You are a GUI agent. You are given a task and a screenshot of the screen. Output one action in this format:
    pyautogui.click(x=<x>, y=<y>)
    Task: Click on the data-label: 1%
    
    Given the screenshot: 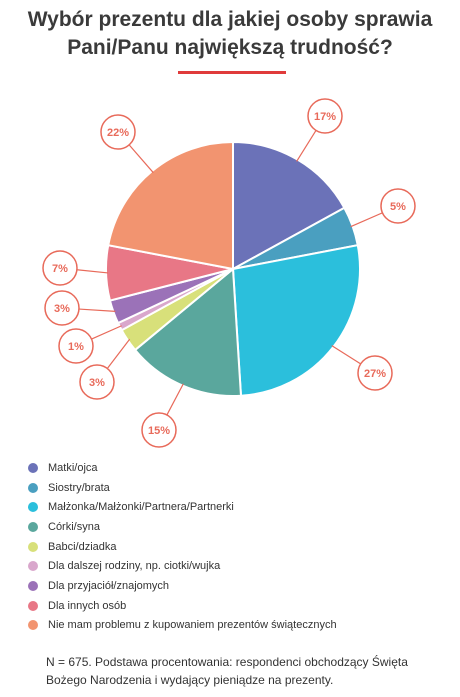 What is the action you would take?
    pyautogui.click(x=76, y=347)
    